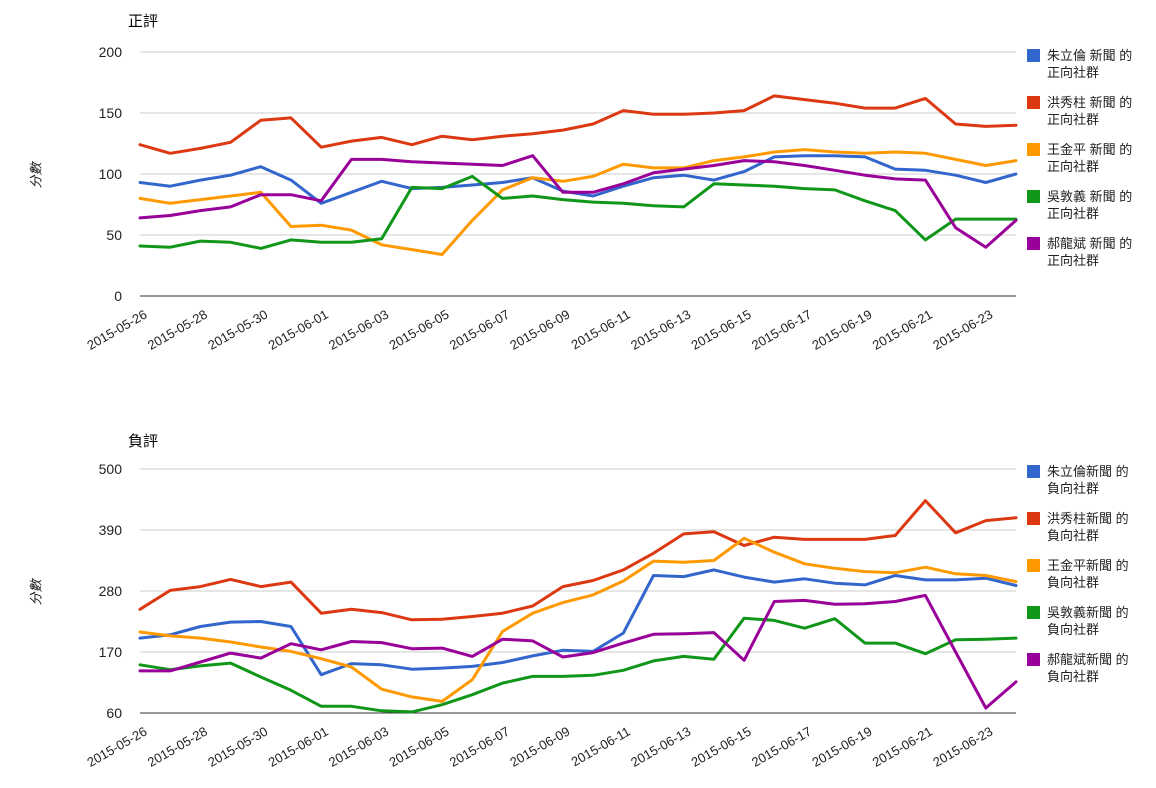 The image size is (1156, 788). I want to click on legend-item: 王金平新聞 的負向社群, so click(1091, 574).